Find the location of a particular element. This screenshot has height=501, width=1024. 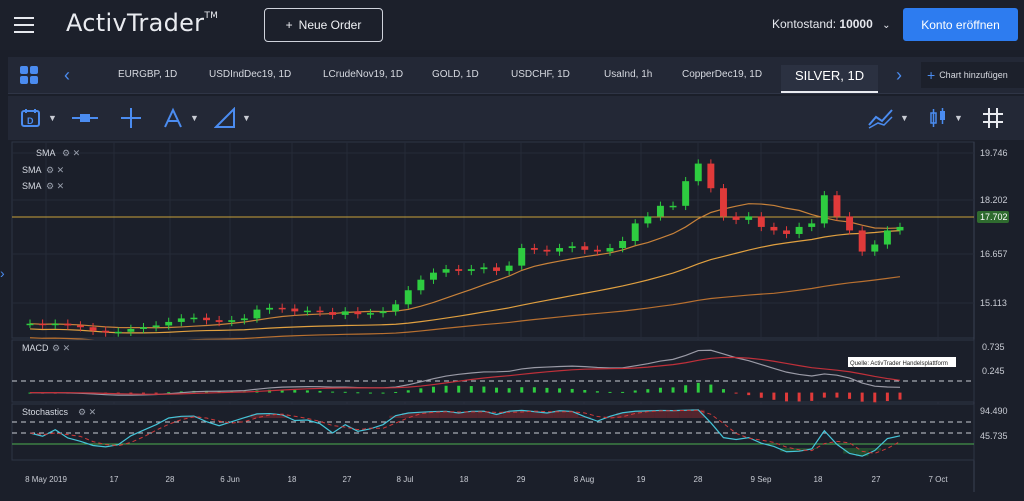

tab-usdchf: USDCHF, 1D is located at coordinates (540, 74).